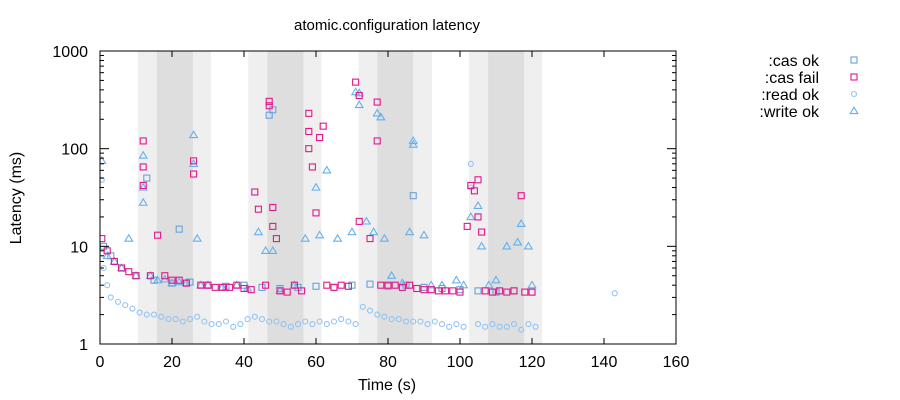 Image resolution: width=900 pixels, height=400 pixels. I want to click on x-tick-label-1: 20, so click(172, 362).